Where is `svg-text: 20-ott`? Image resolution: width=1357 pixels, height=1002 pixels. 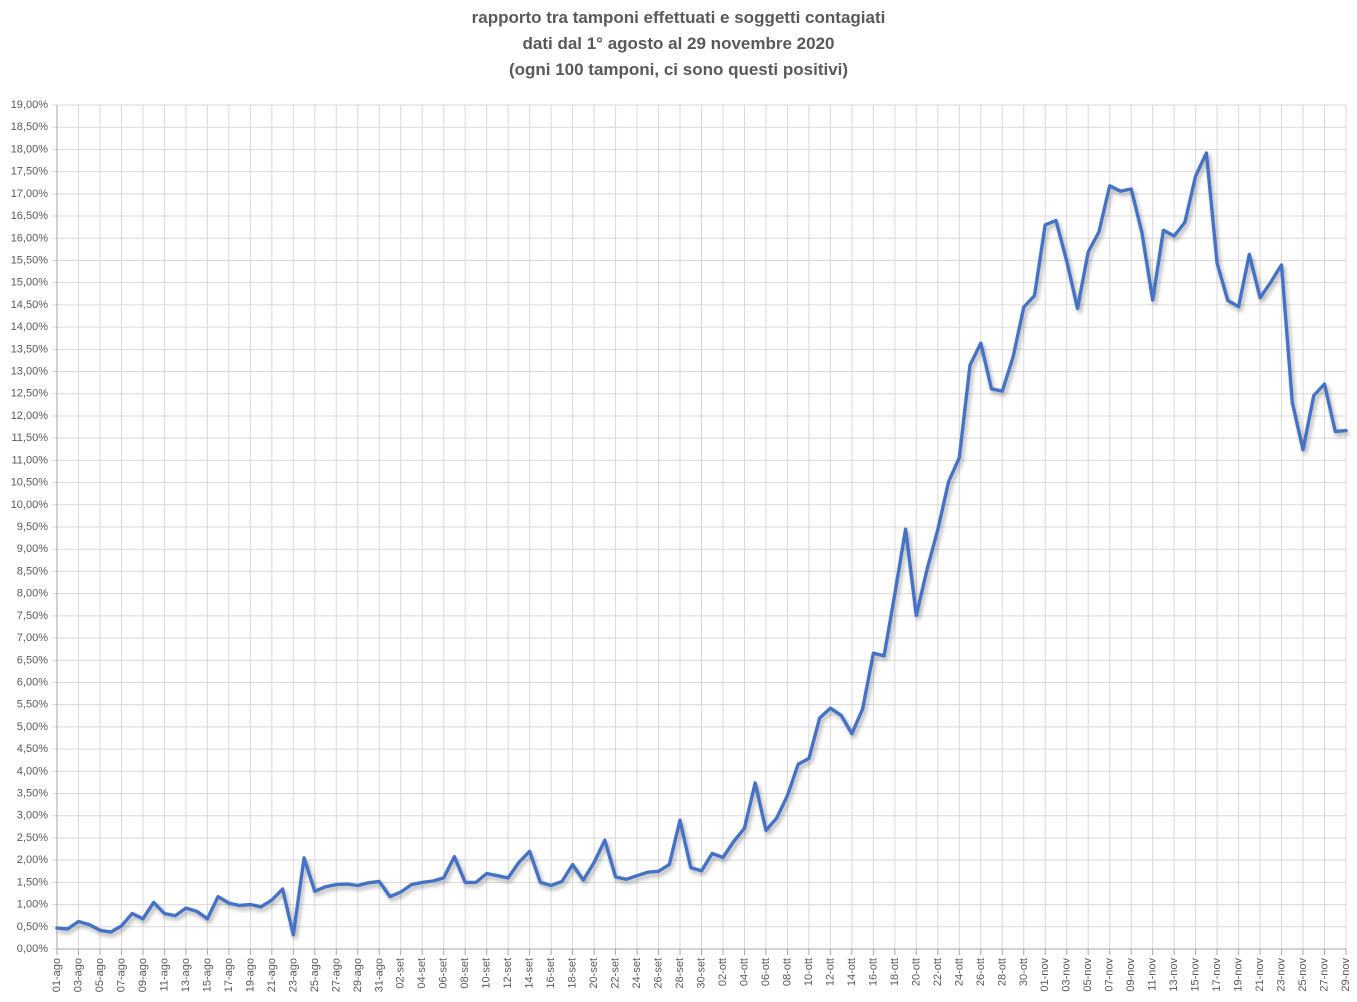 svg-text: 20-ott is located at coordinates (916, 972).